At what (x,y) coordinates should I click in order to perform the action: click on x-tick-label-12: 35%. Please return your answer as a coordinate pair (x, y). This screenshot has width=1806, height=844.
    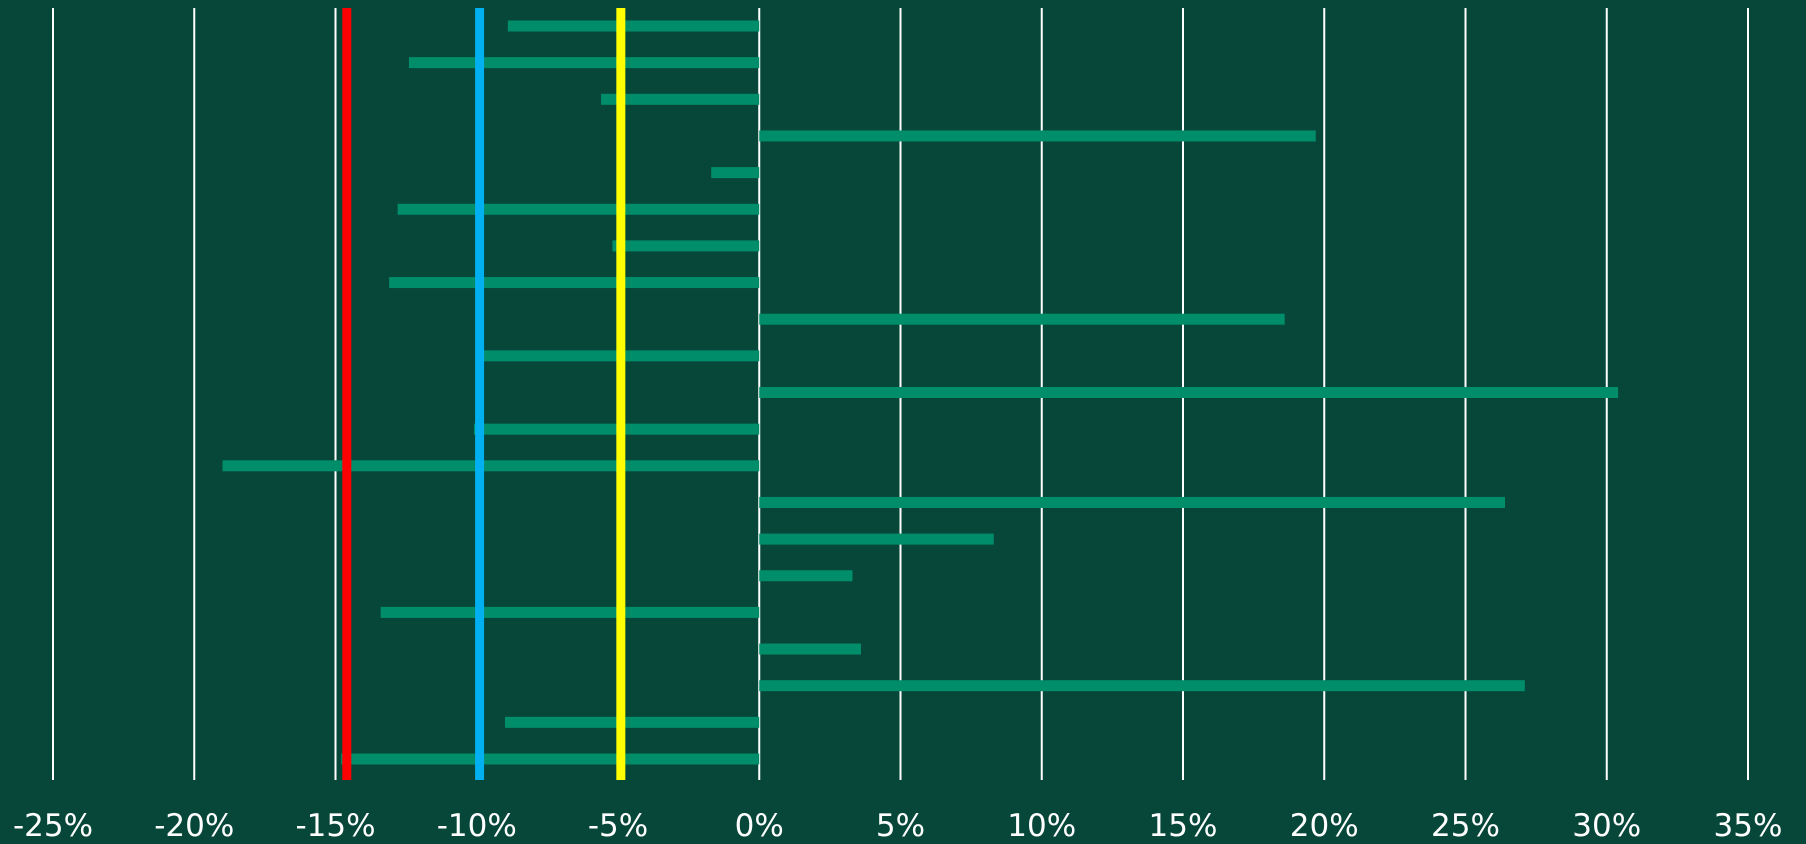
    Looking at the image, I should click on (1748, 826).